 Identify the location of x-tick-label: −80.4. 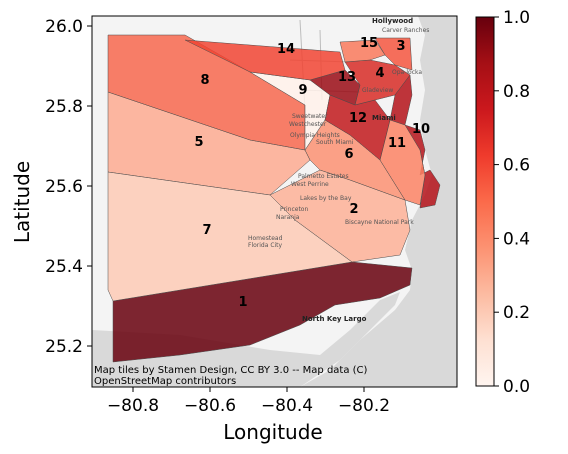
(287, 406).